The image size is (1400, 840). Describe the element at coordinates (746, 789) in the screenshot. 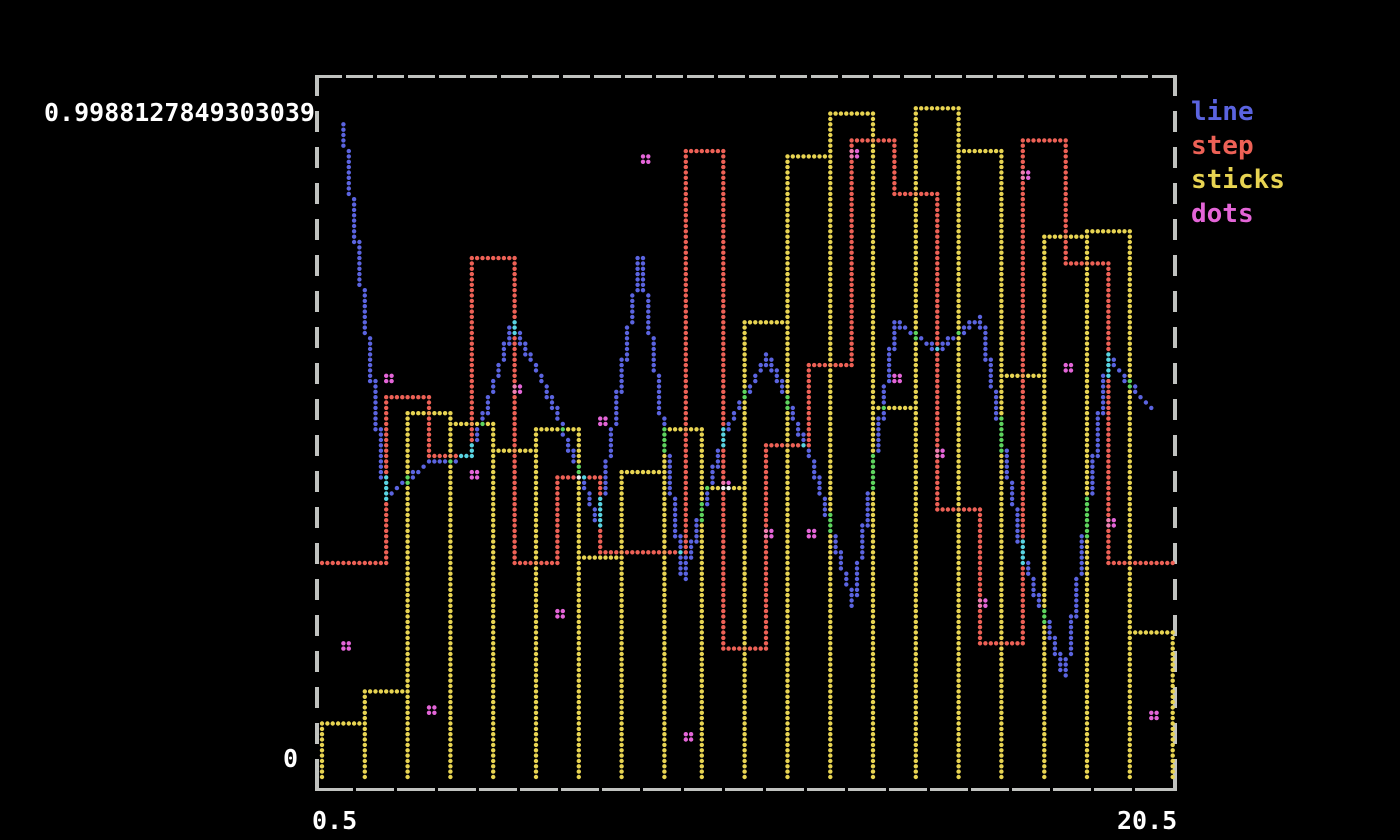

I see `plot-frame-bottom-border` at that location.